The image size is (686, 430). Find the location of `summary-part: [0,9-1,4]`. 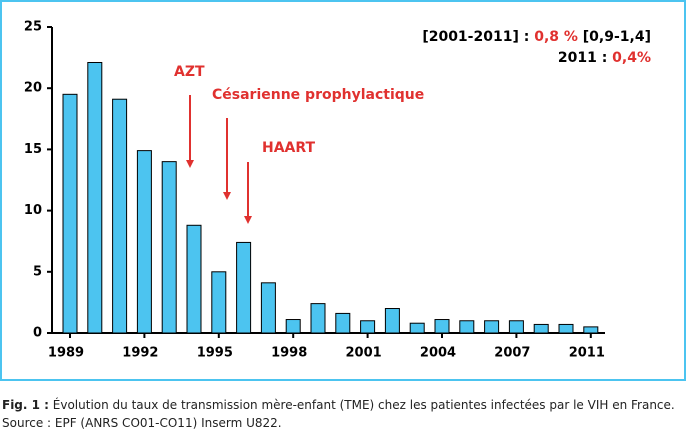

summary-part: [0,9-1,4] is located at coordinates (614, 37).